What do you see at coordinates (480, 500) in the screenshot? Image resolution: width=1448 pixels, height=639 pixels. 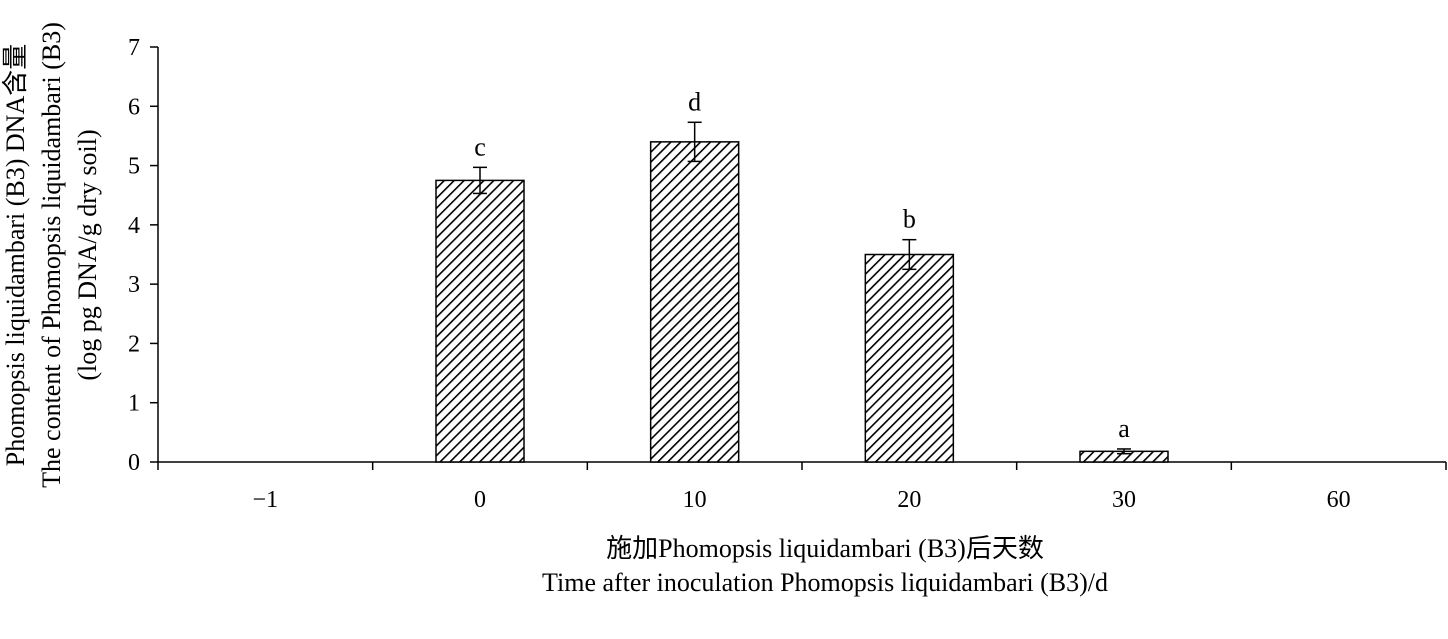 I see `x-tick-label: 0` at bounding box center [480, 500].